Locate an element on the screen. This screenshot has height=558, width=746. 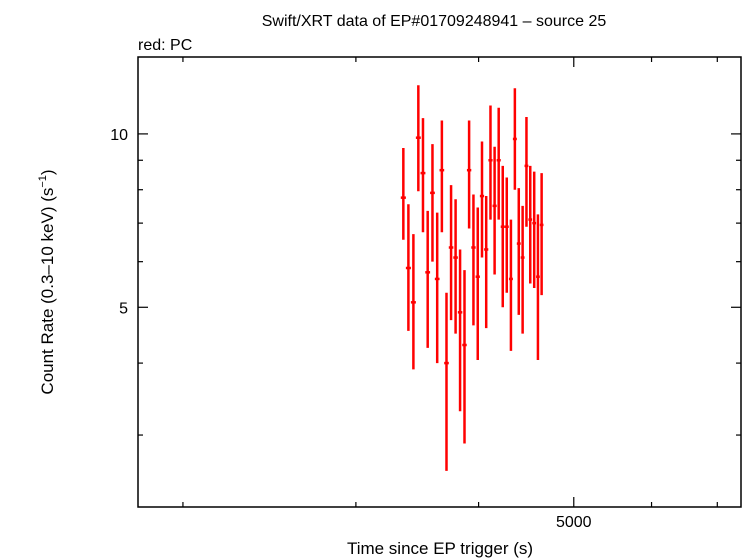
chart-subtitle: red: PC is located at coordinates (165, 45).